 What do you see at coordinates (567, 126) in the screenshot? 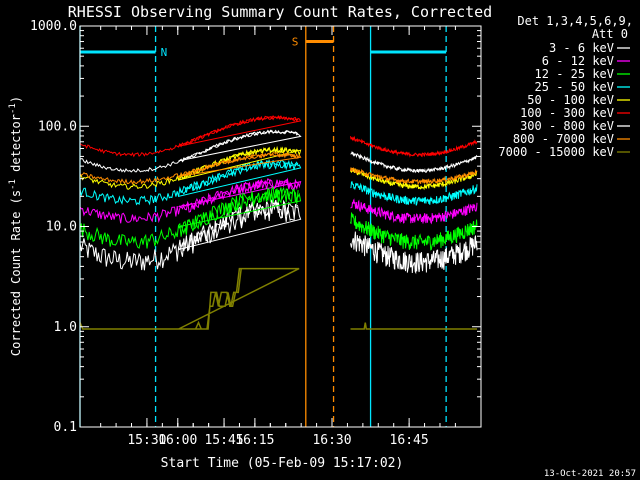
I see `legend-label-6: 300 - 800 keV` at bounding box center [567, 126].